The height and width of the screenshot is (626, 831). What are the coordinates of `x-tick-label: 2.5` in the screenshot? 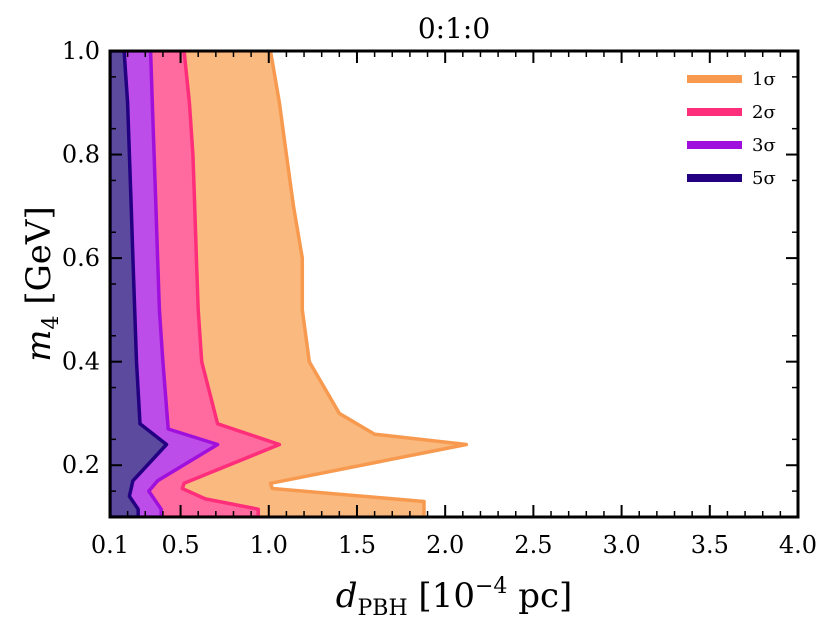 It's located at (533, 545).